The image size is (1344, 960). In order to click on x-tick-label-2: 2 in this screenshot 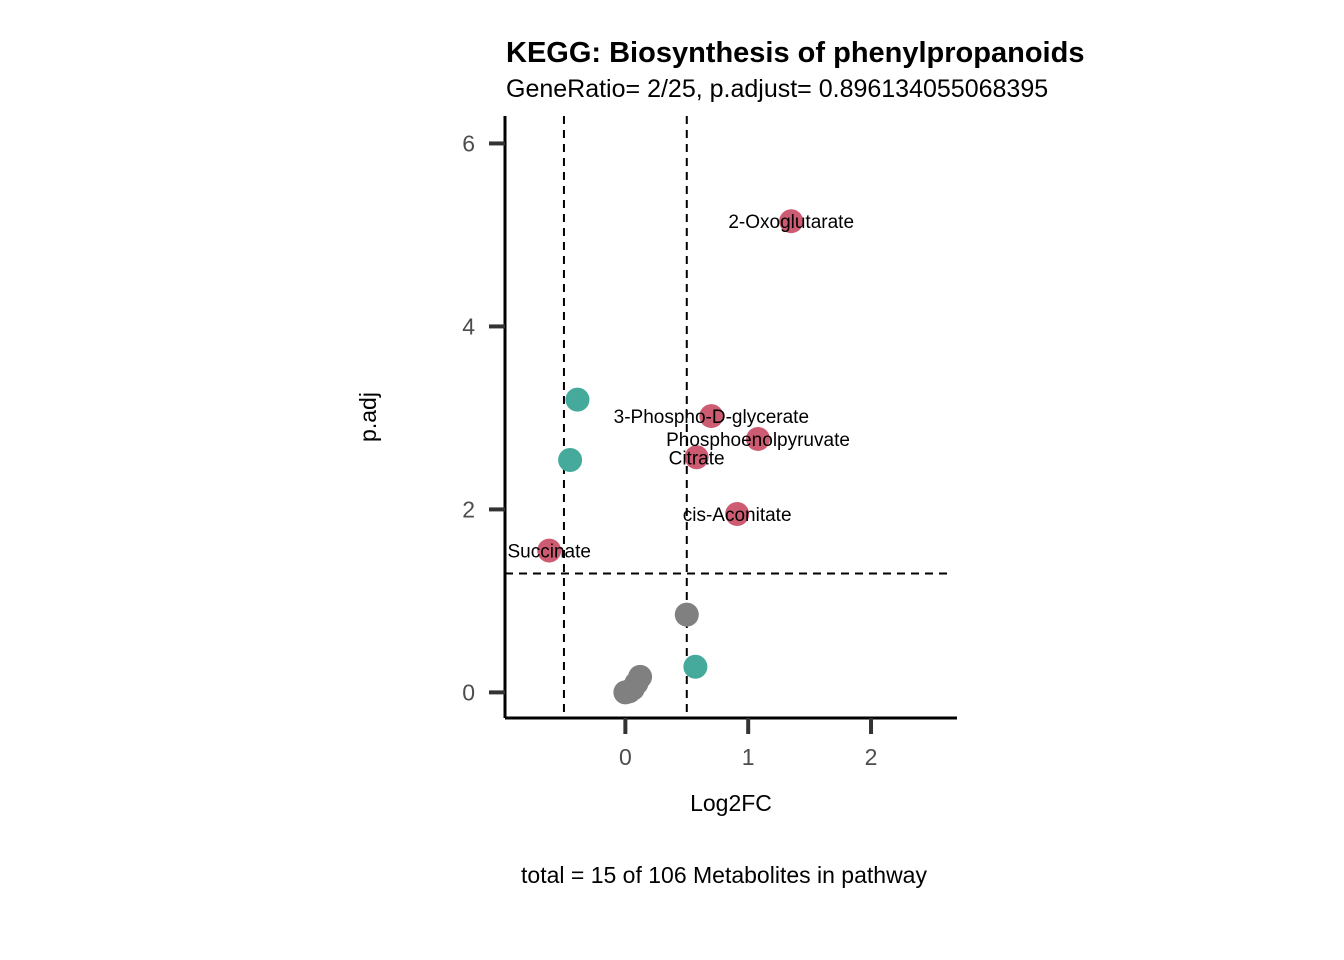, I will do `click(871, 757)`.